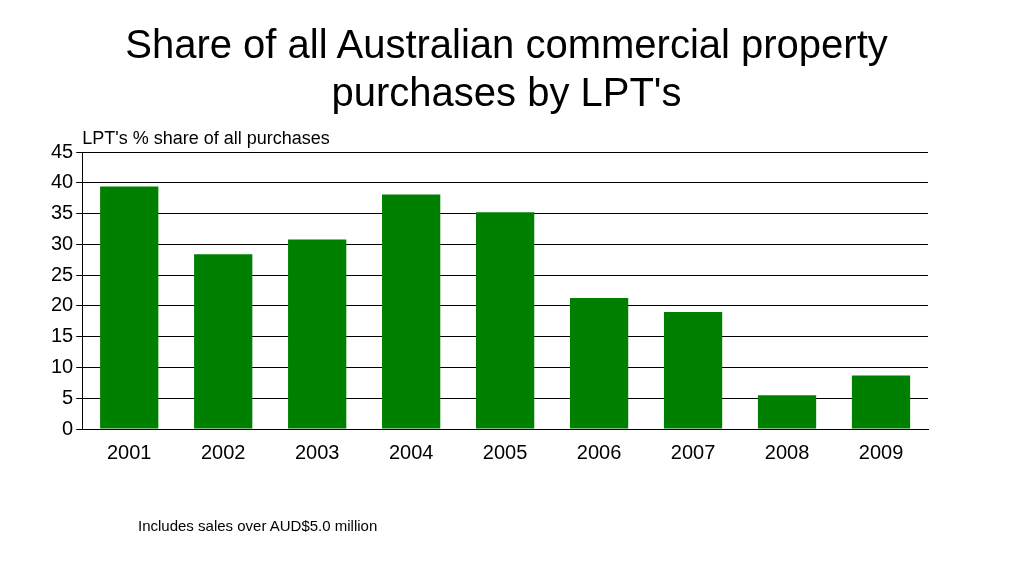  What do you see at coordinates (223, 451) in the screenshot?
I see `x-tick-label: 2002` at bounding box center [223, 451].